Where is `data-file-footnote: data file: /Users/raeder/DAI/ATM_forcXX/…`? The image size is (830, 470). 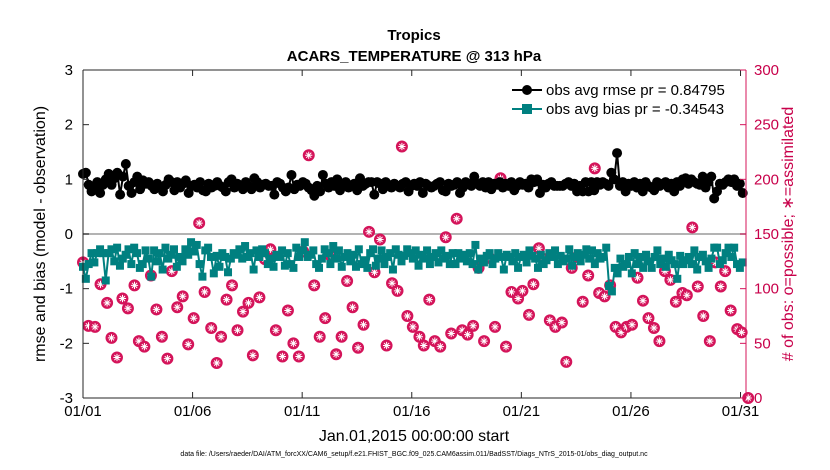
data-file-footnote: data file: /Users/raeder/DAI/ATM_forcXX/… is located at coordinates (414, 454).